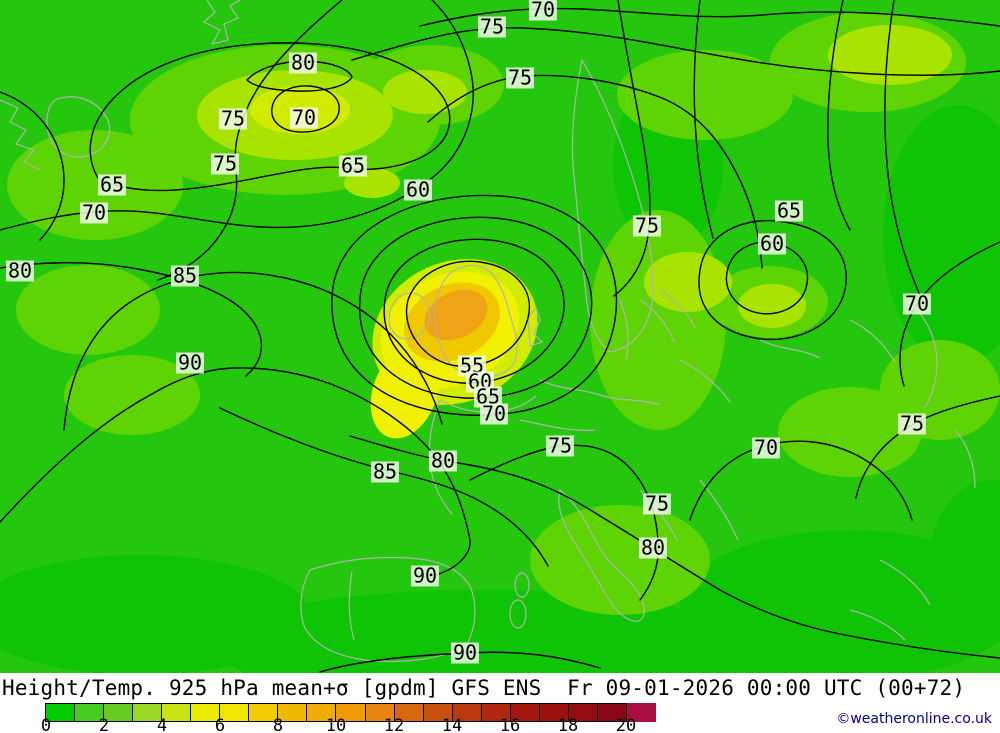 The image size is (1000, 733). I want to click on legend-ticks: 0 2 4 6 8 10 12 14 16 18 20, so click(500, 724).